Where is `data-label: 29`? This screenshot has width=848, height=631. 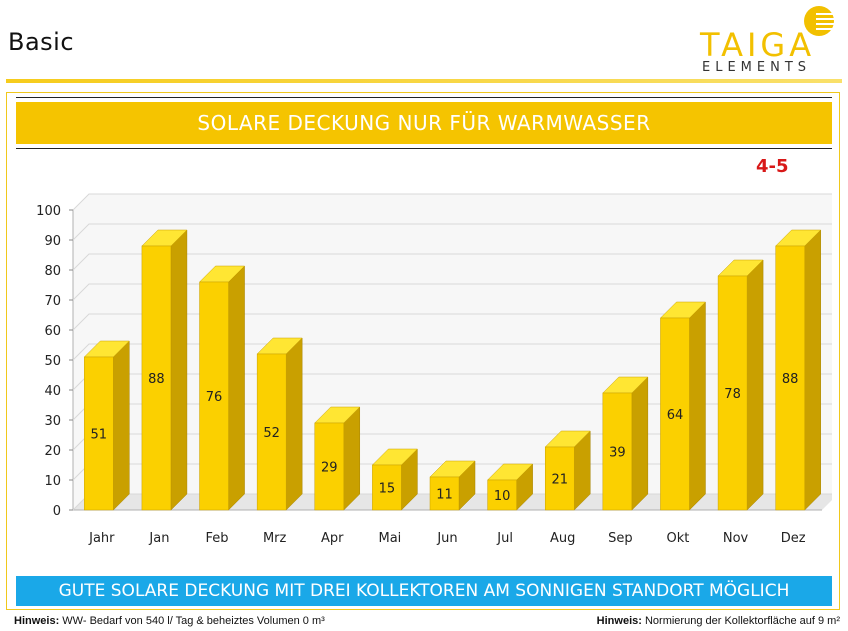 data-label: 29 is located at coordinates (329, 468).